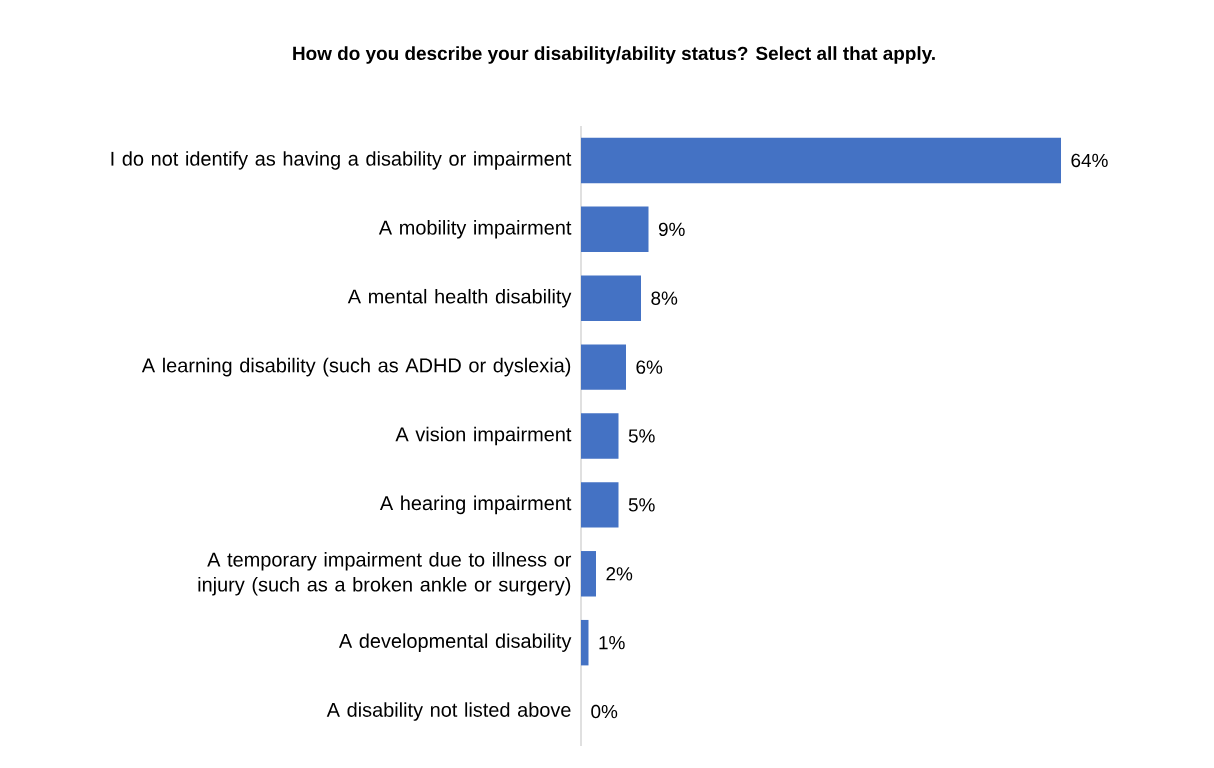  Describe the element at coordinates (614, 55) in the screenshot. I see `chart-title: How do you describe your disability/ability status? Select all that apply.` at that location.